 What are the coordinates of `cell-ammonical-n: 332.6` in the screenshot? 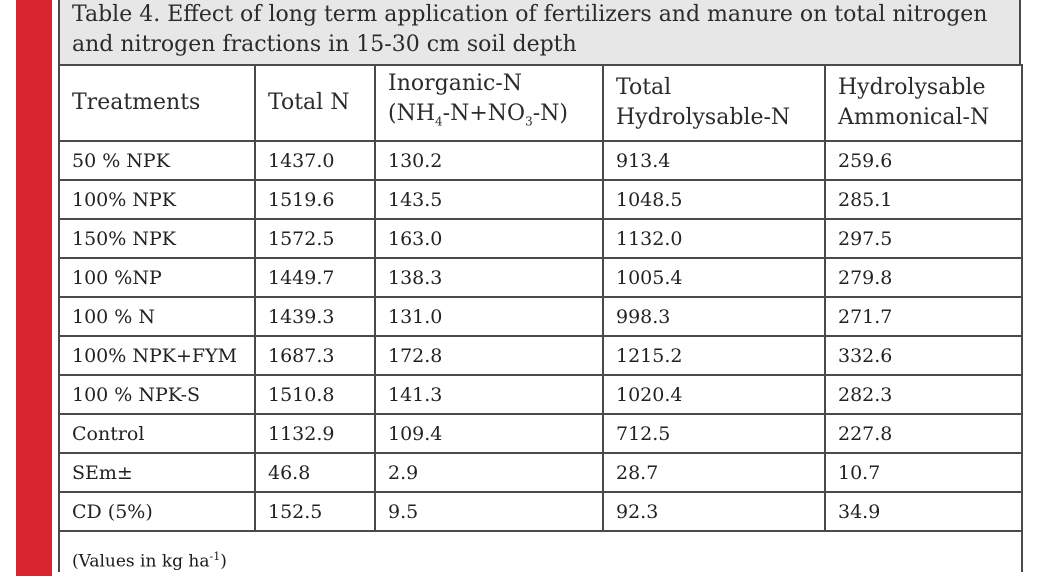 It's located at (923, 355).